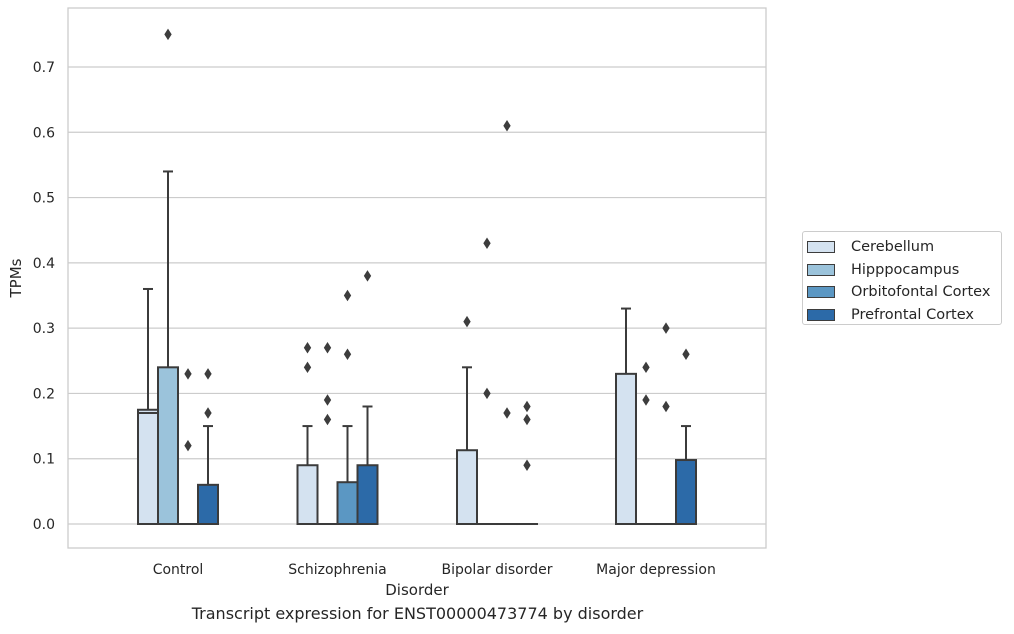 The height and width of the screenshot is (634, 1014). I want to click on x-tick-label: Major depression, so click(656, 570).